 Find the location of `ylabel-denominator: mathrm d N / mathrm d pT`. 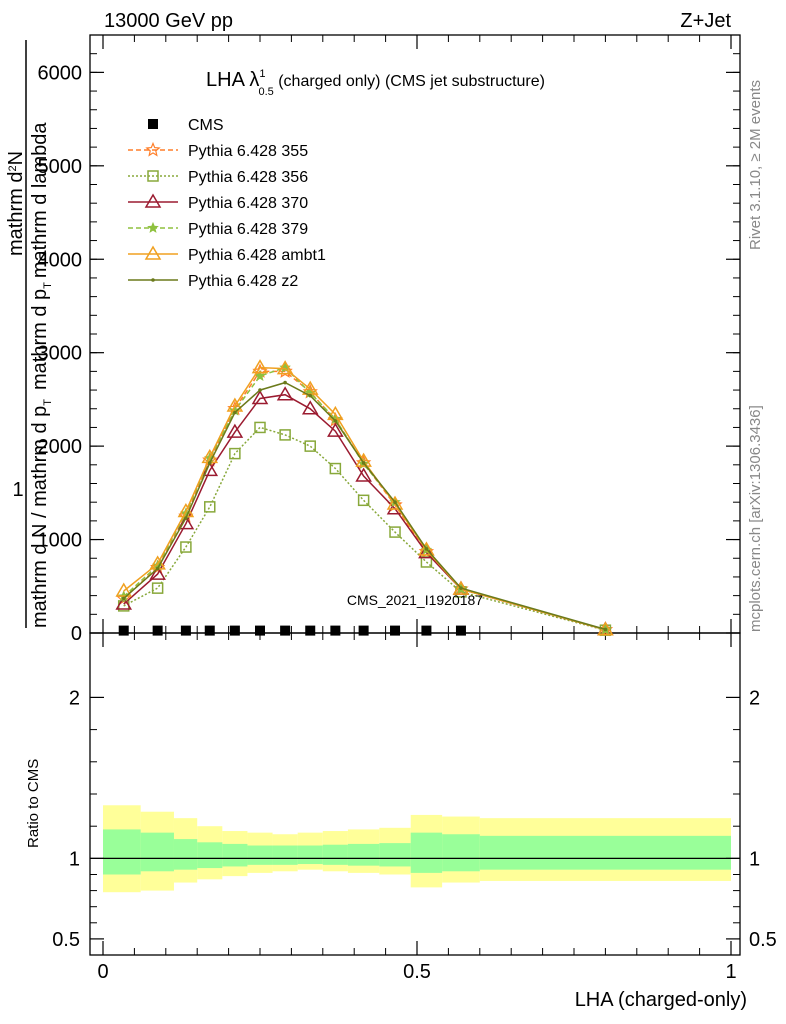

ylabel-denominator: mathrm d N / mathrm d pT is located at coordinates (41, 513).